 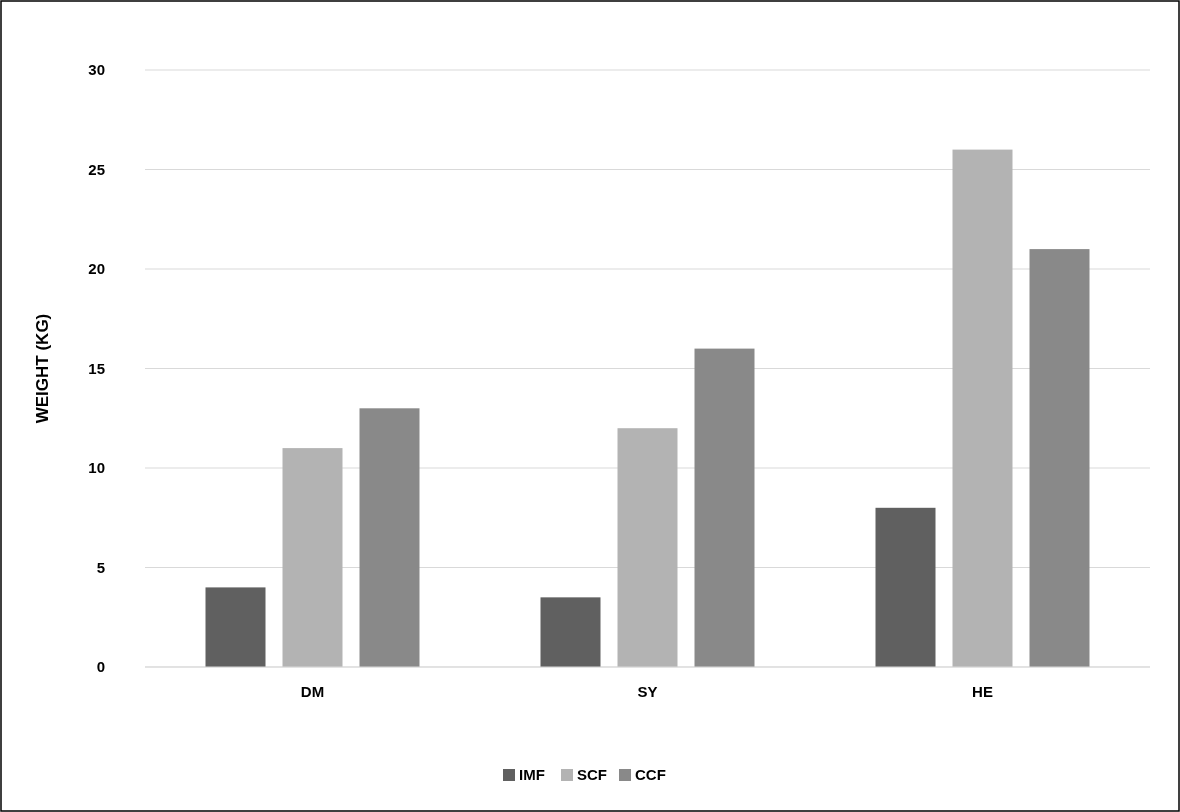 I want to click on legend-label: CCF, so click(x=650, y=775).